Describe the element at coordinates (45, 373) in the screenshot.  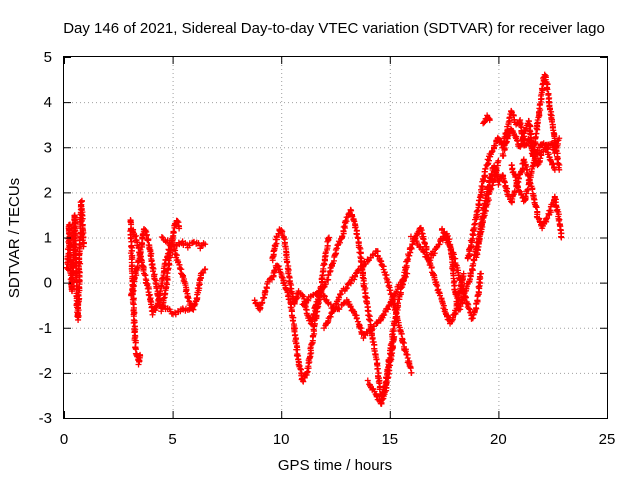
I see `y-tick-label: -2` at that location.